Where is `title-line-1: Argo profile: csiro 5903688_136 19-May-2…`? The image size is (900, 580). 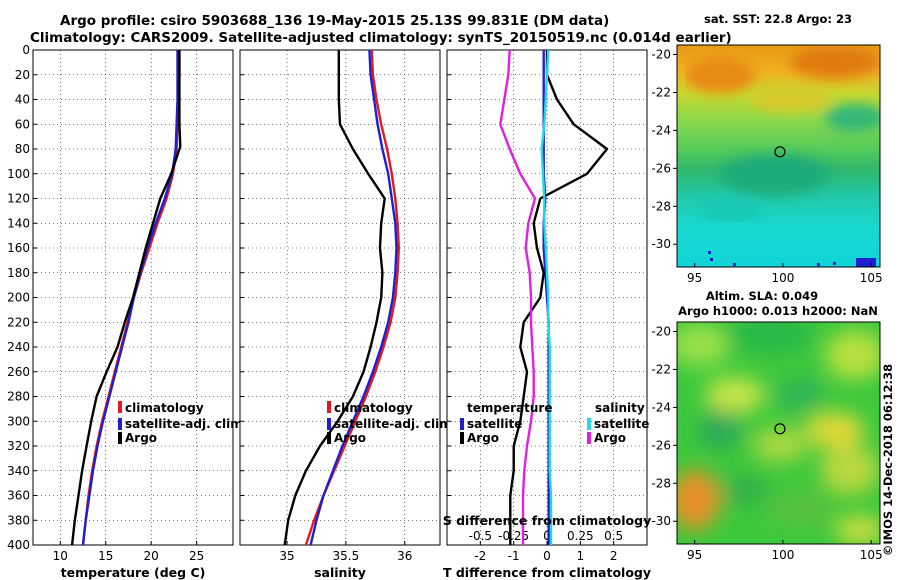
title-line-1: Argo profile: csiro 5903688_136 19-May-2… is located at coordinates (334, 21).